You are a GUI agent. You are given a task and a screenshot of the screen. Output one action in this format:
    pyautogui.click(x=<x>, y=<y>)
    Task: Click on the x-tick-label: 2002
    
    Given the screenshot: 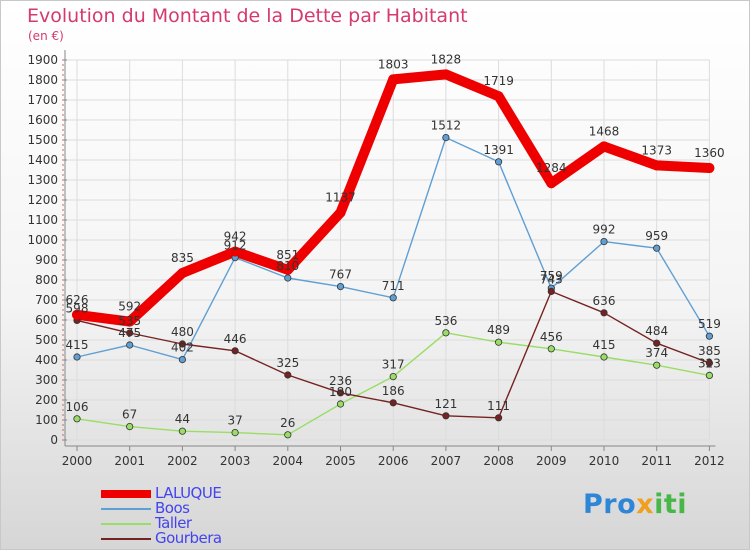 What is the action you would take?
    pyautogui.click(x=182, y=461)
    